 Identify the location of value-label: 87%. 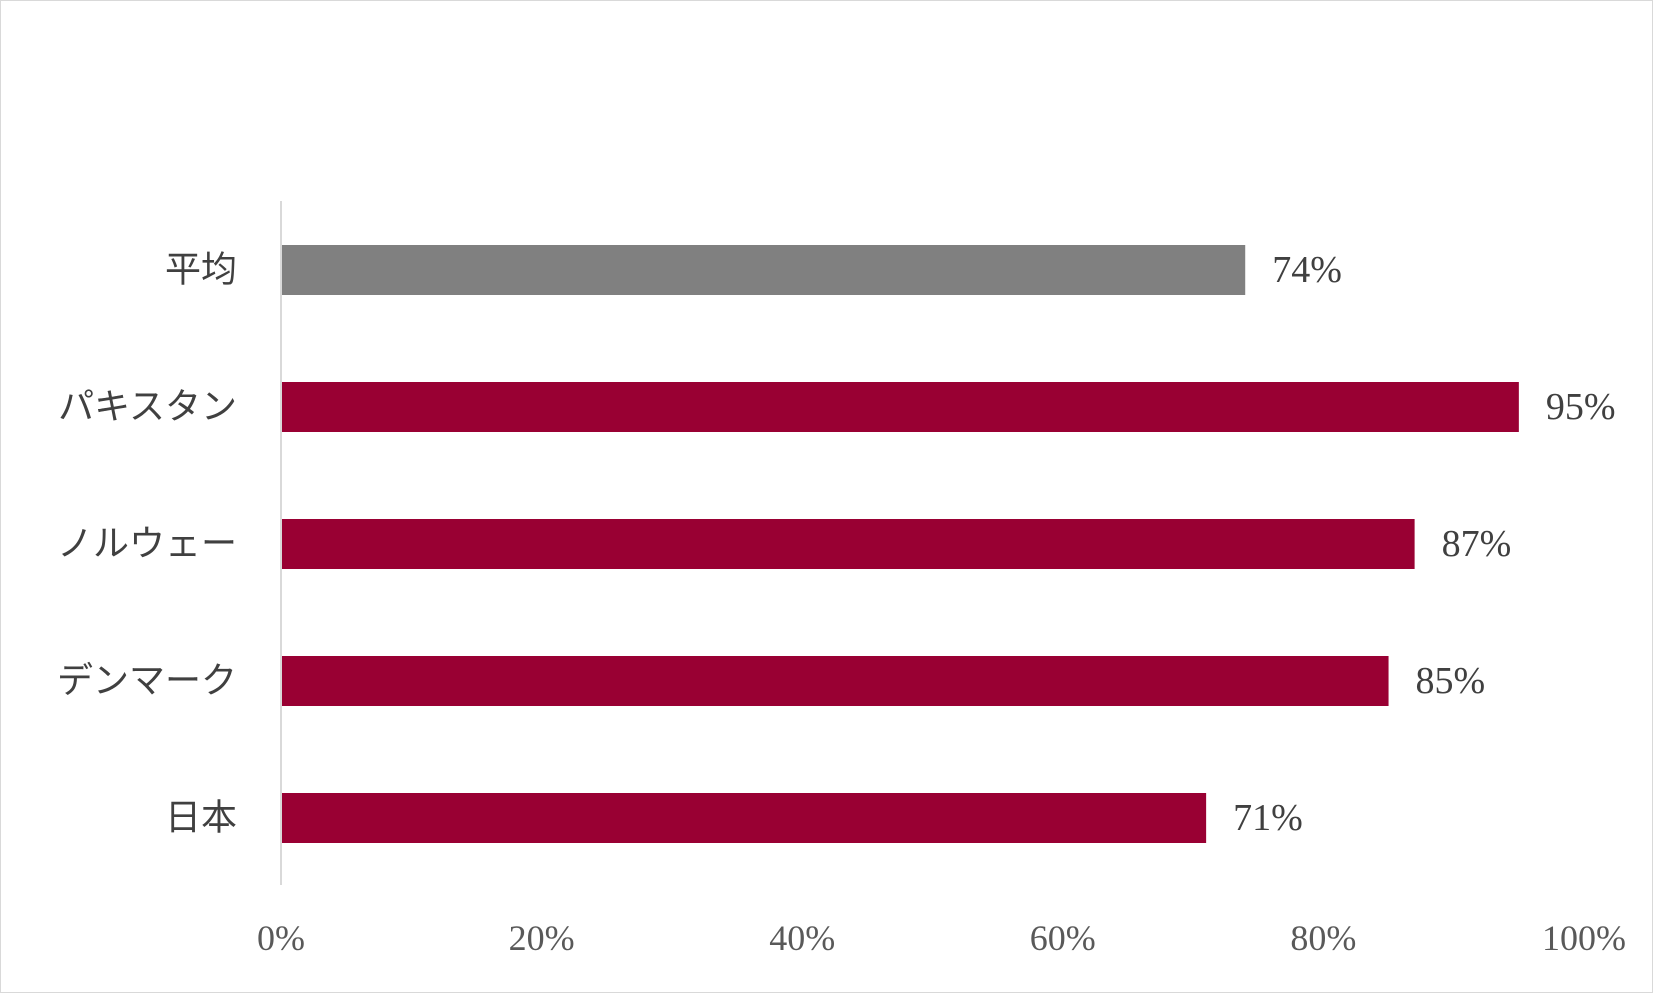
(1477, 544).